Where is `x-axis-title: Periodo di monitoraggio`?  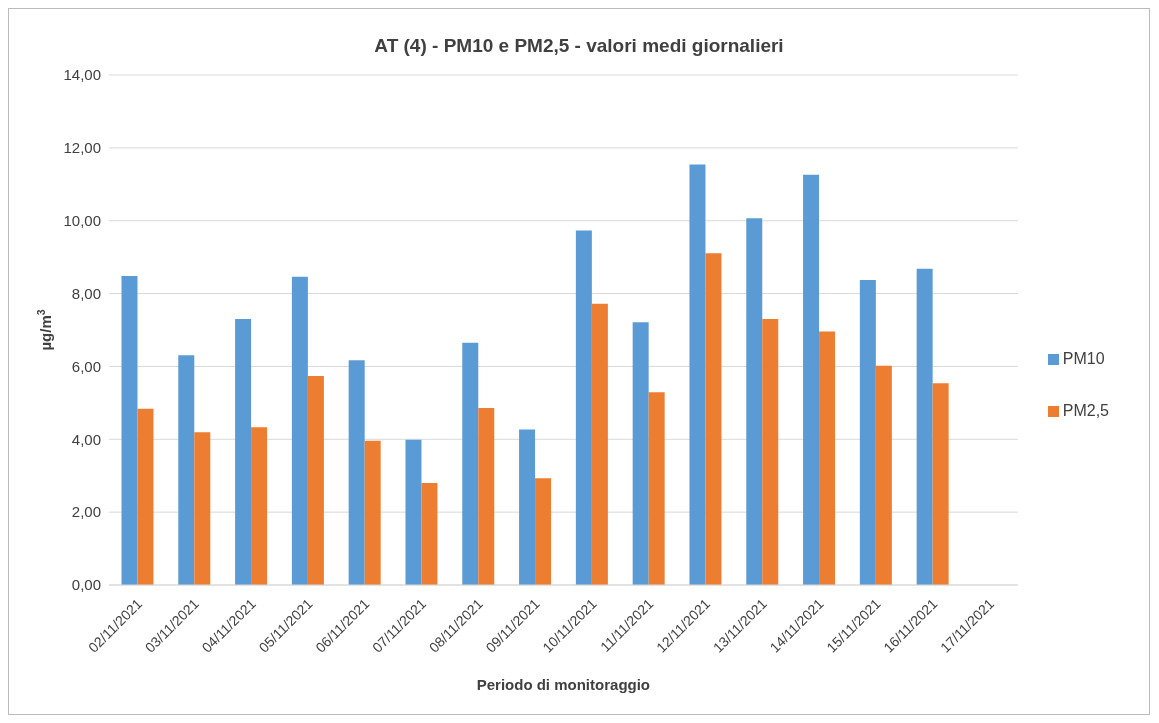
x-axis-title: Periodo di monitoraggio is located at coordinates (563, 684).